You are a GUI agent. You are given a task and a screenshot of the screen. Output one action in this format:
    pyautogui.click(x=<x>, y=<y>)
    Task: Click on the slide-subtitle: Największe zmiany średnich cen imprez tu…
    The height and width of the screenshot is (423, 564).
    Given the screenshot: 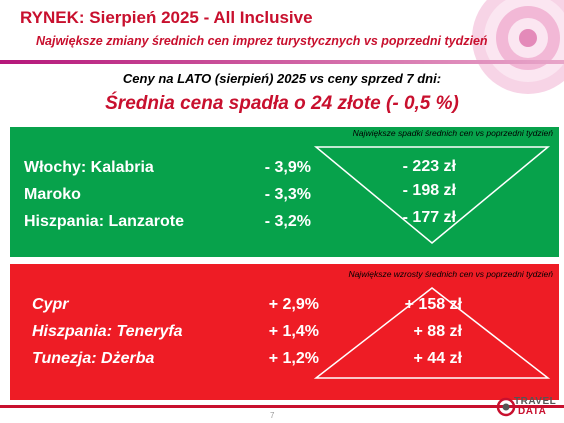 What is the action you would take?
    pyautogui.click(x=262, y=41)
    